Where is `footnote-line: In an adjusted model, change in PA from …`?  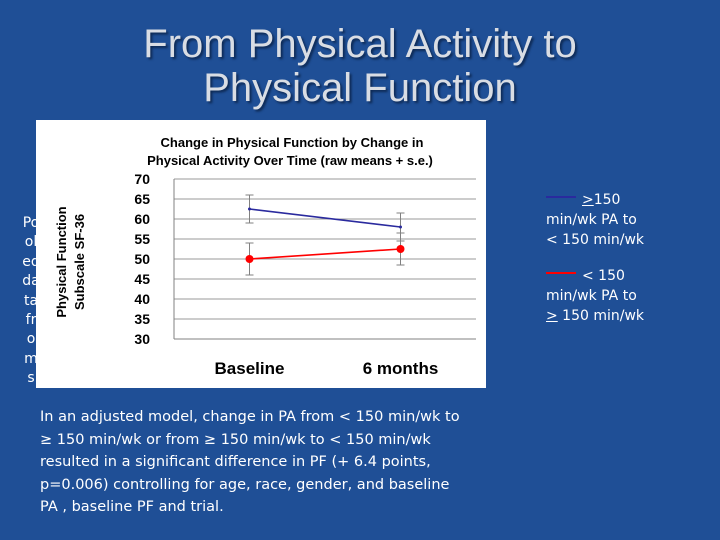 footnote-line: In an adjusted model, change in PA from … is located at coordinates (250, 417).